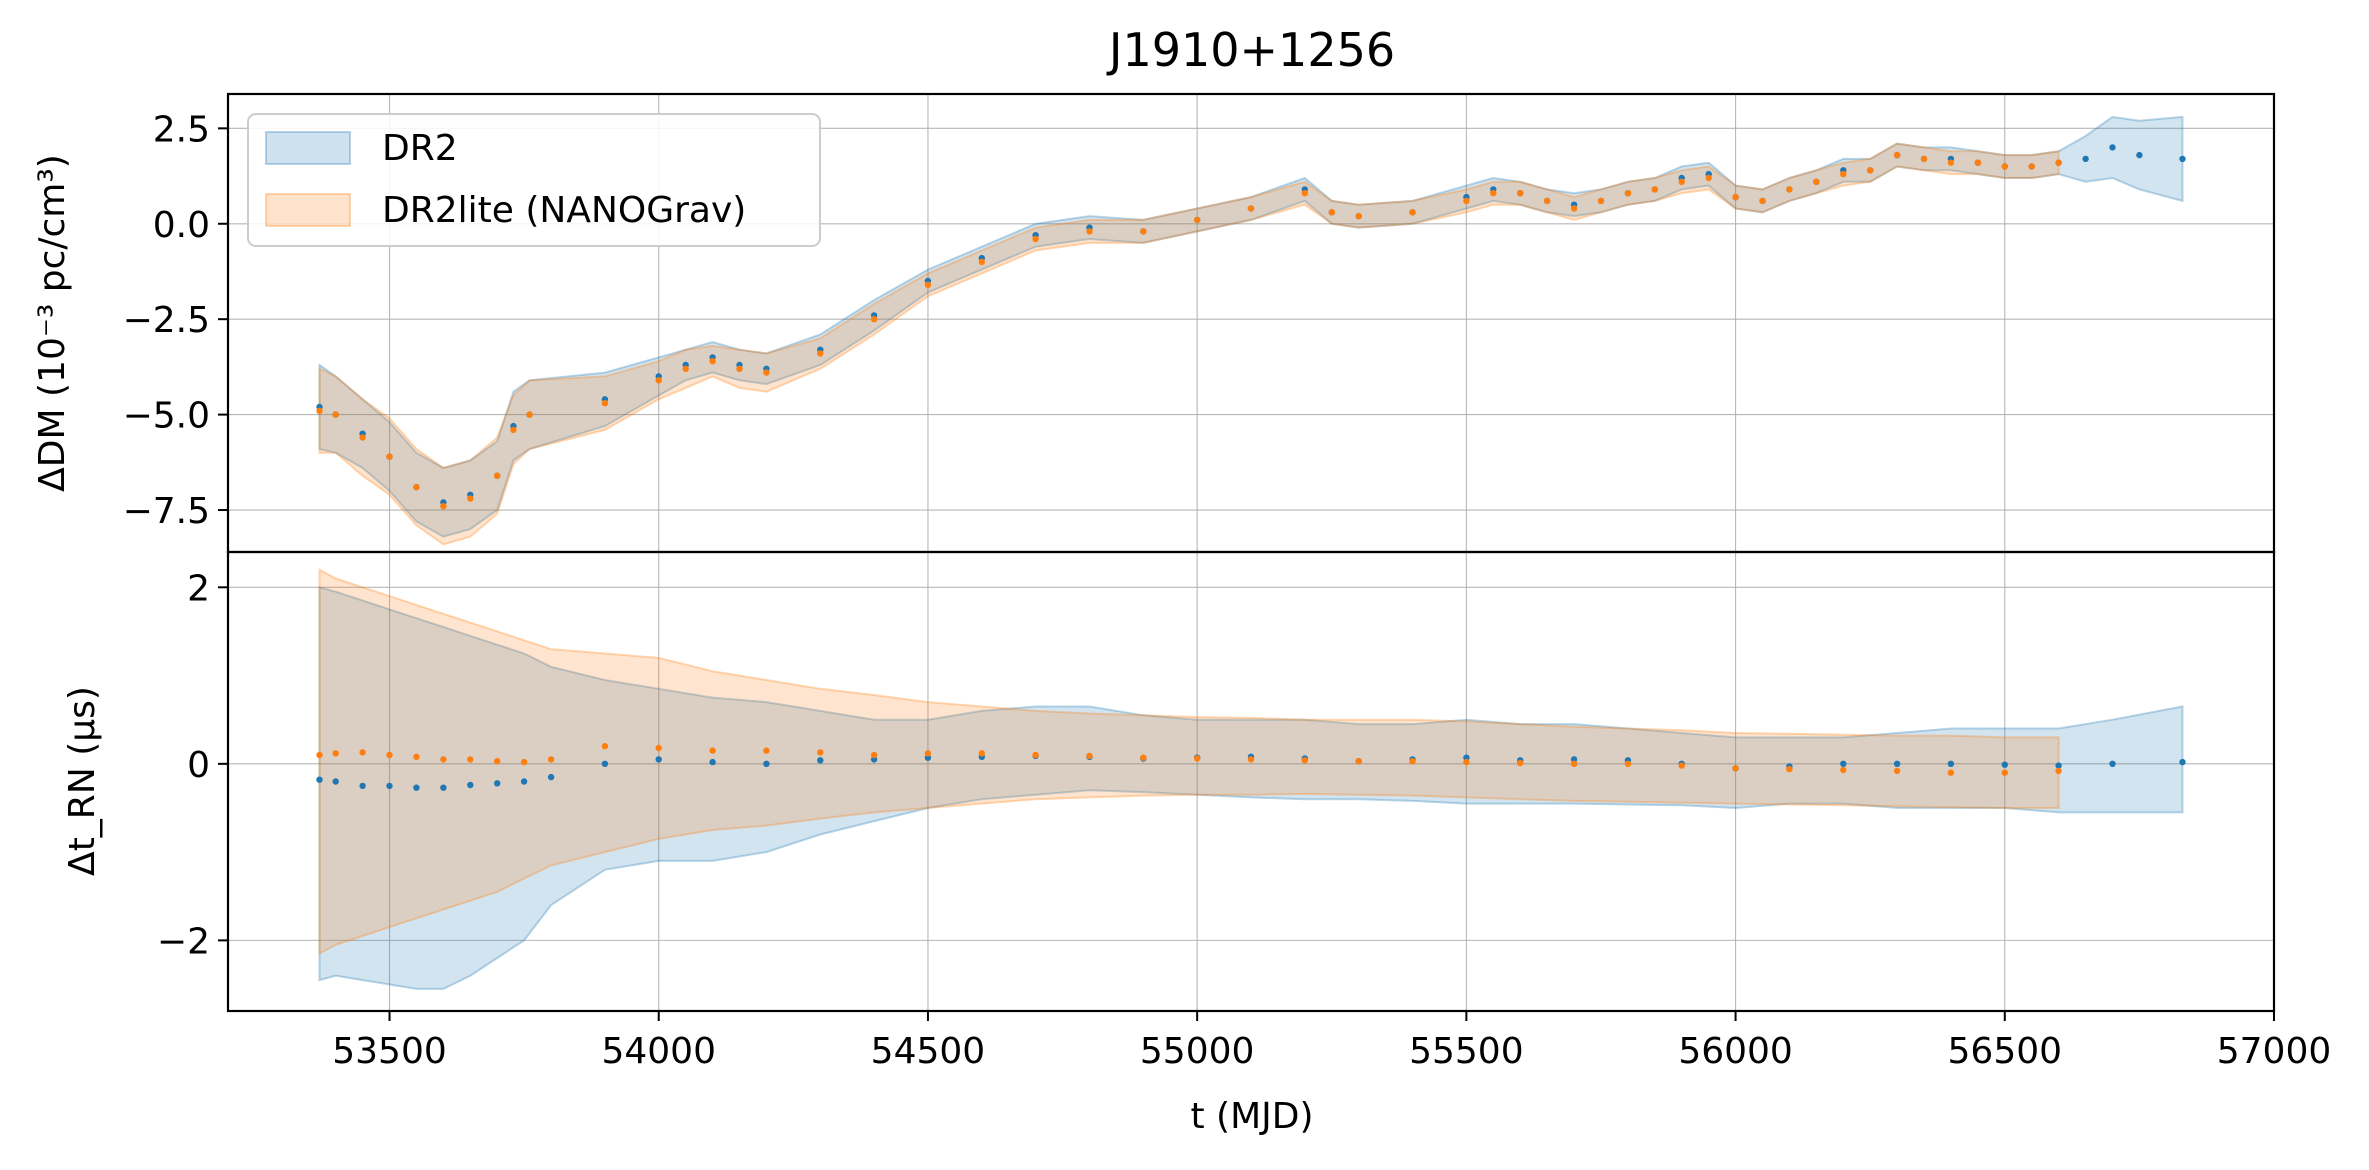  I want to click on rn-y-tick-label: 2, so click(198, 588).